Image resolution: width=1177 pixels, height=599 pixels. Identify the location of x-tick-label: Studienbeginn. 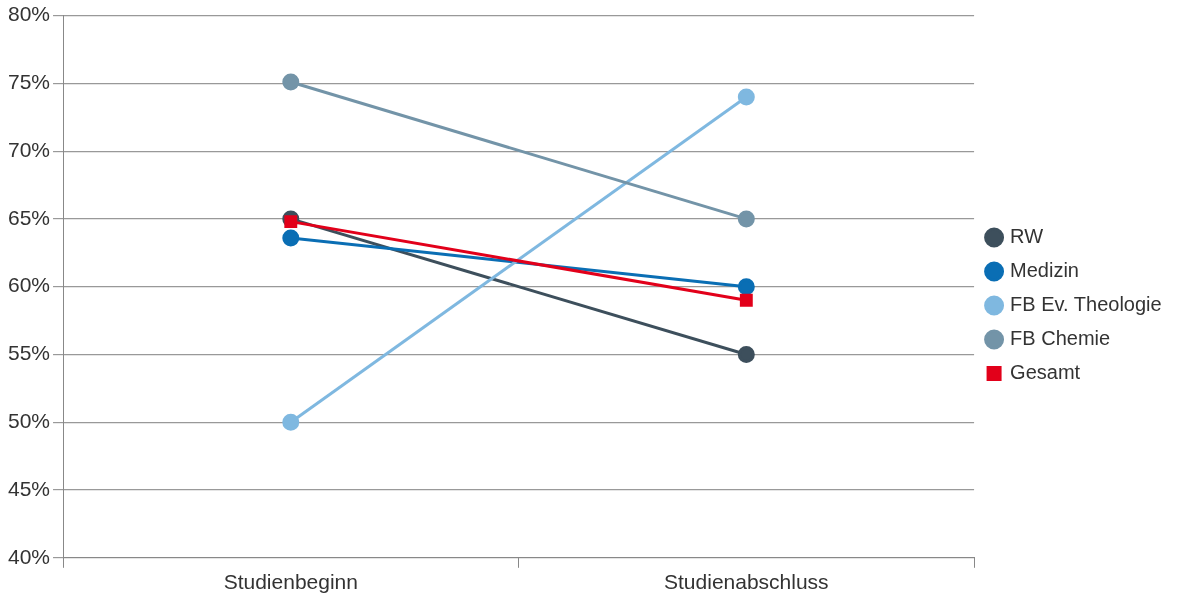
(290, 582).